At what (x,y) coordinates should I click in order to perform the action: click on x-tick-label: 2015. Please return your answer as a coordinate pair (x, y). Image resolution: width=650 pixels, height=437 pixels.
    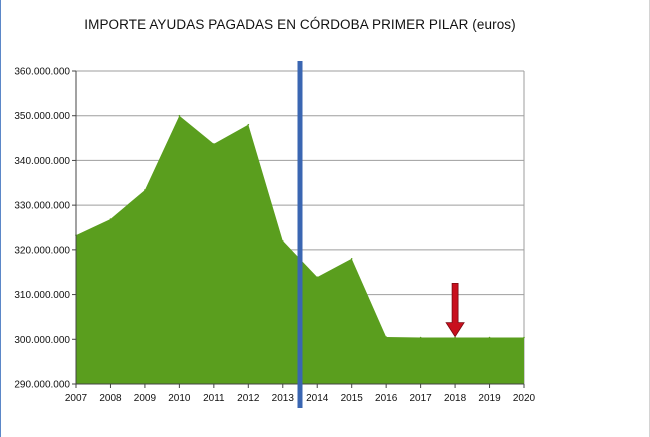
    Looking at the image, I should click on (352, 398).